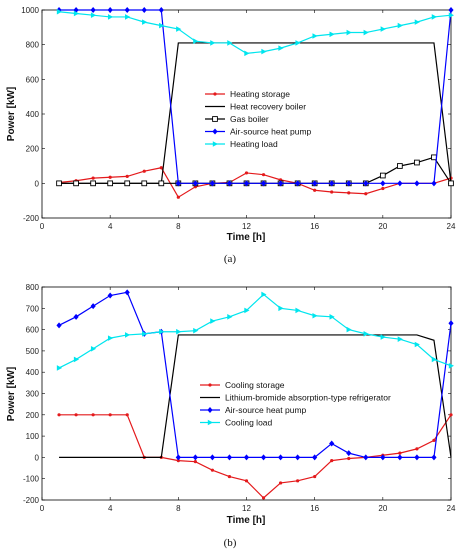  I want to click on b-legend-label: Air-source heat pump, so click(266, 410).